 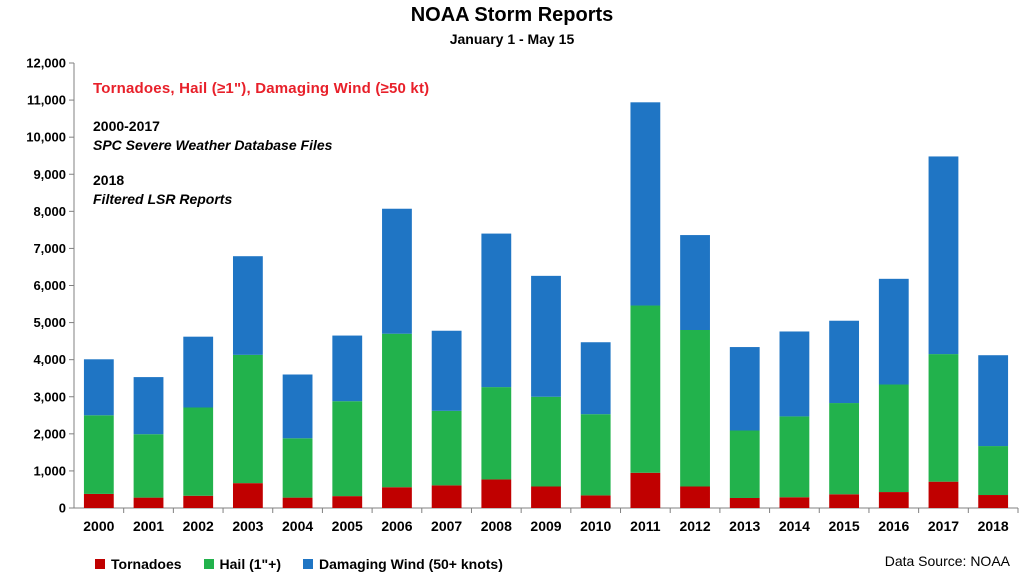 I want to click on bar-wind-2010, so click(x=595, y=378).